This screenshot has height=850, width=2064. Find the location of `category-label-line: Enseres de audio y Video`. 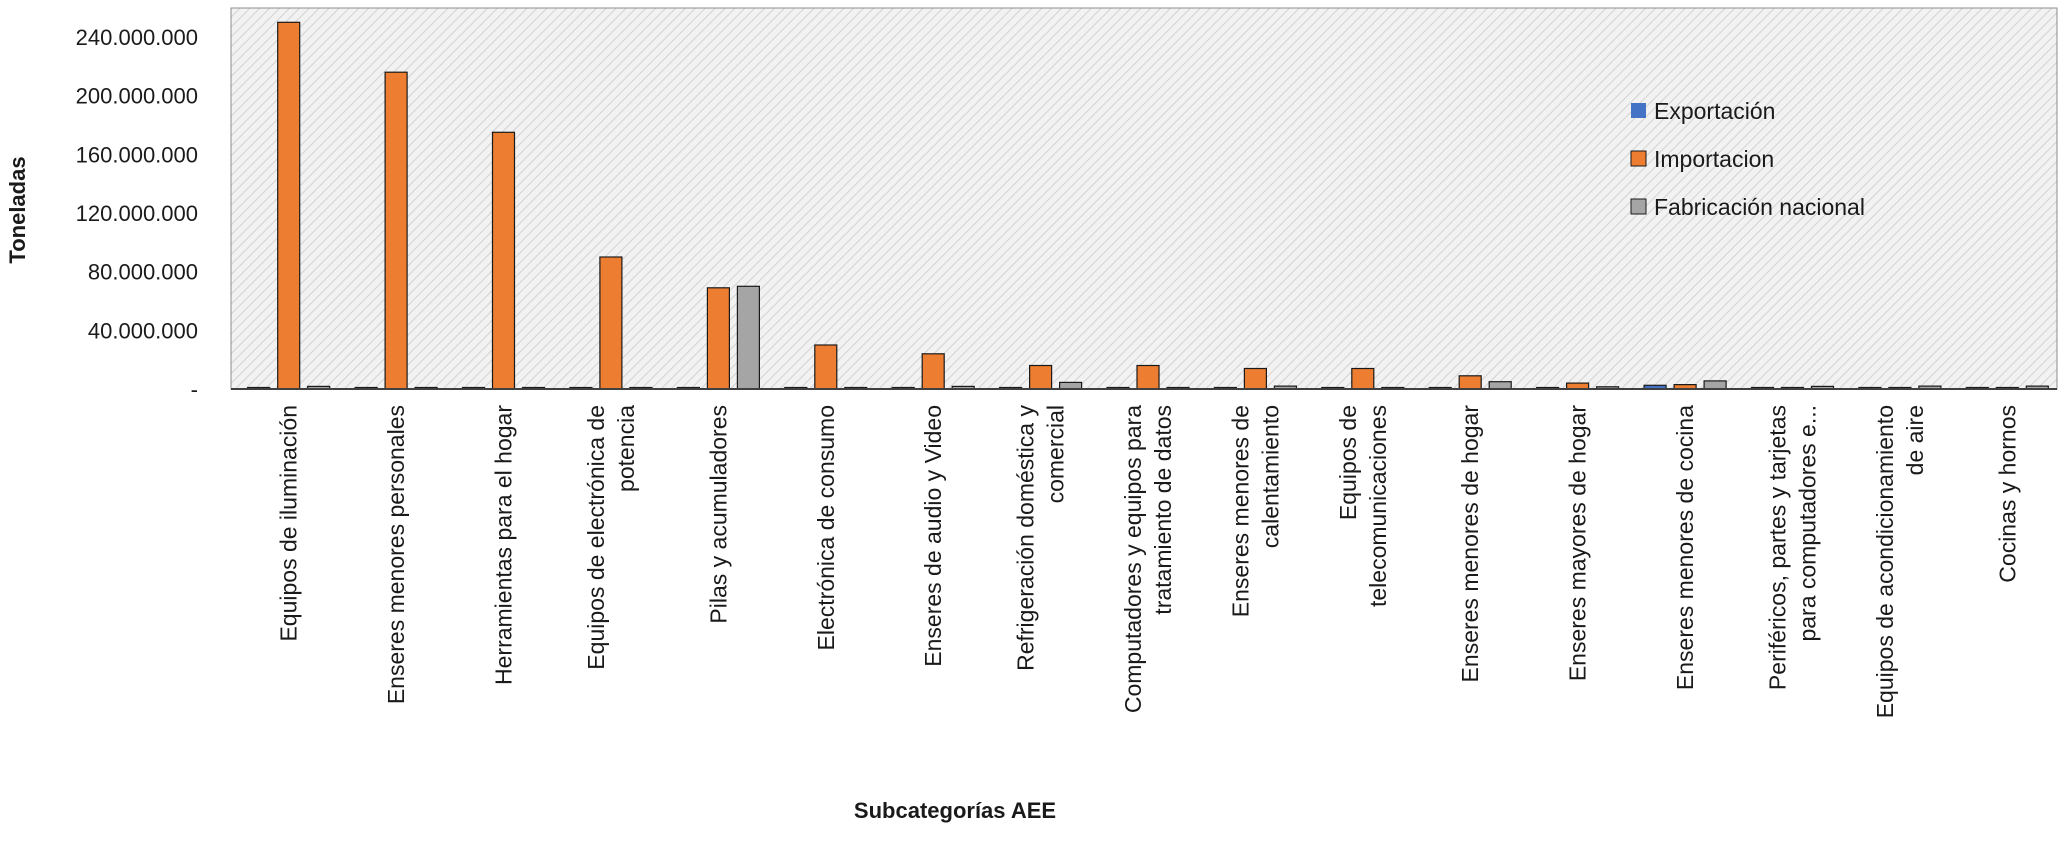

category-label-line: Enseres de audio y Video is located at coordinates (933, 536).